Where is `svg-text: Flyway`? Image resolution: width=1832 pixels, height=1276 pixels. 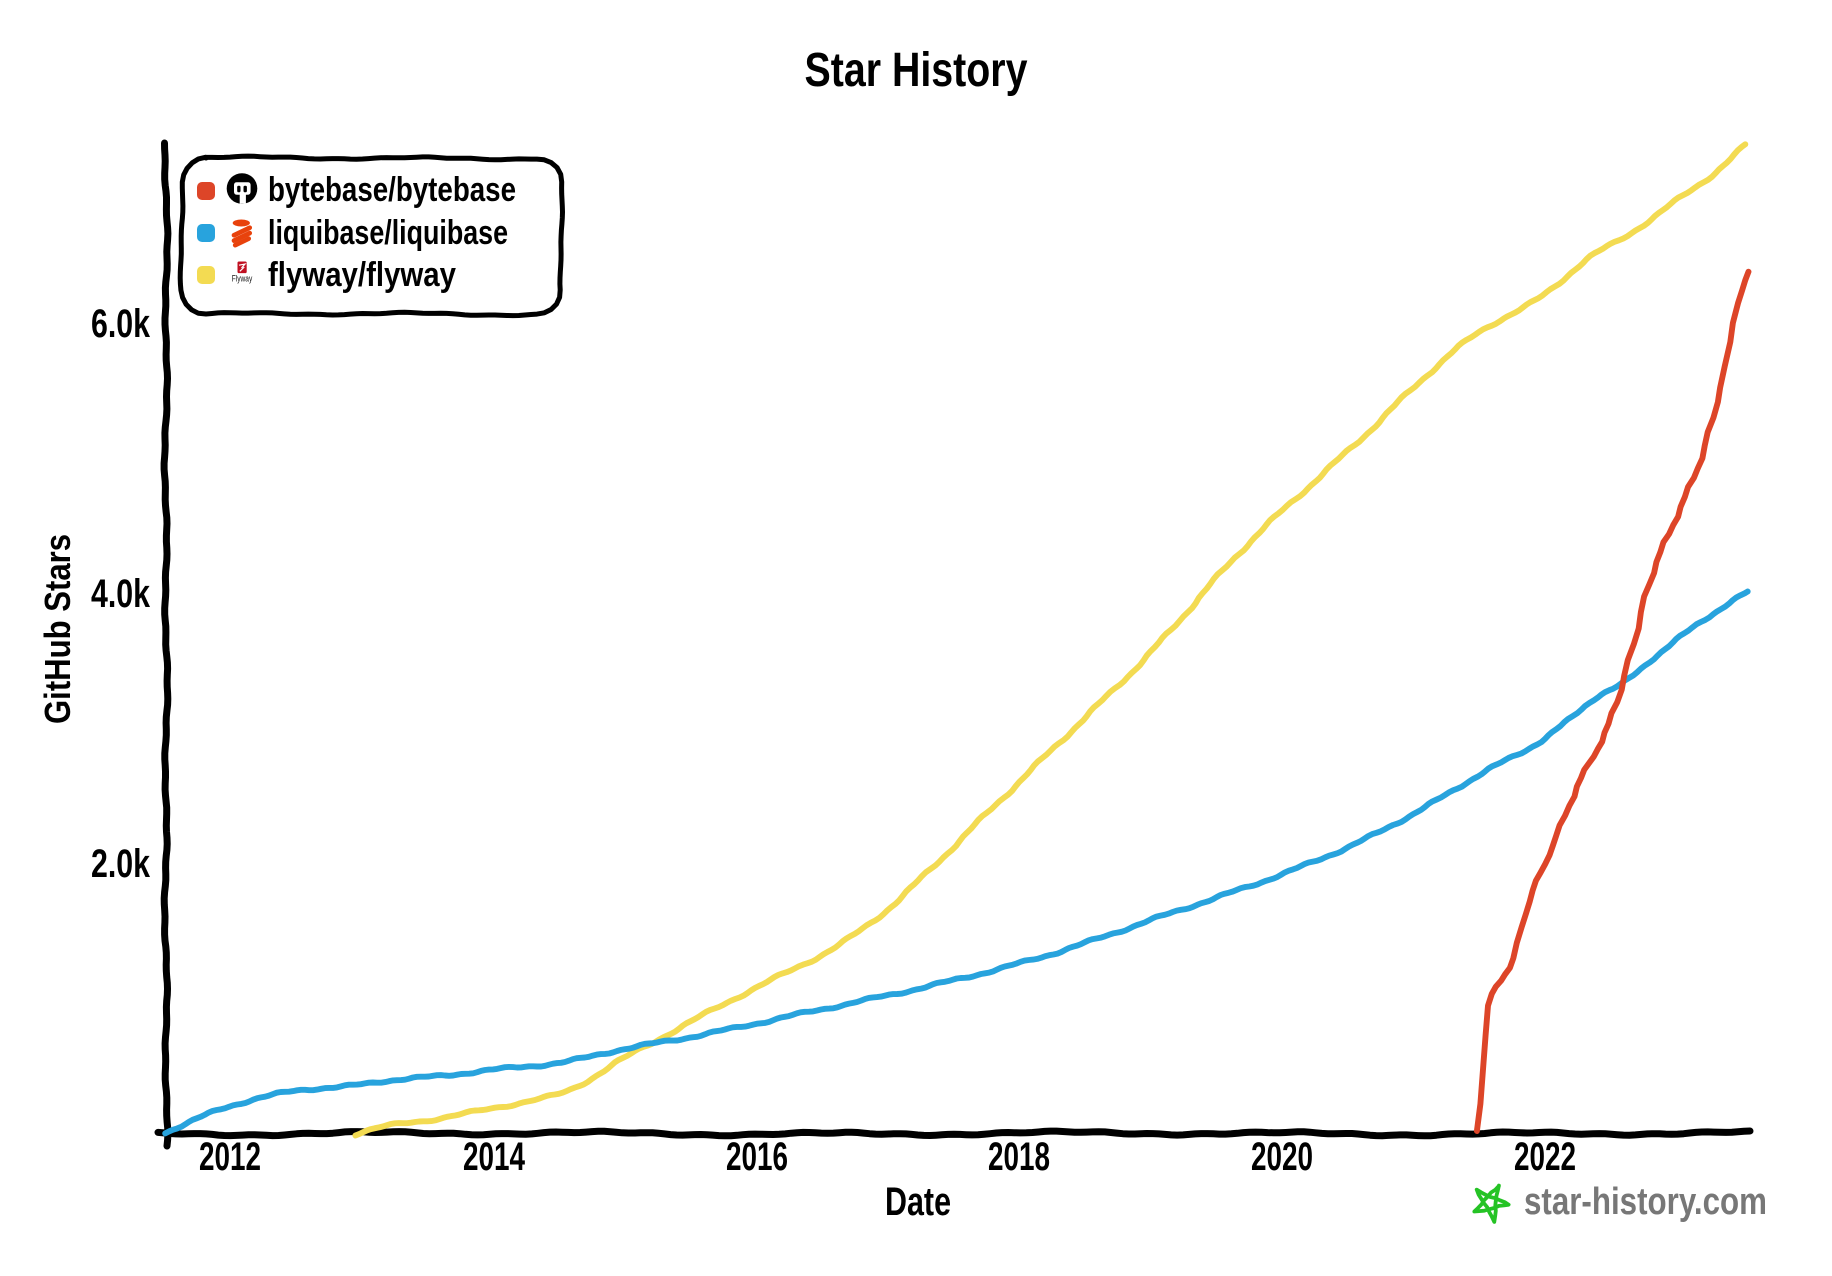 svg-text: Flyway is located at coordinates (242, 279).